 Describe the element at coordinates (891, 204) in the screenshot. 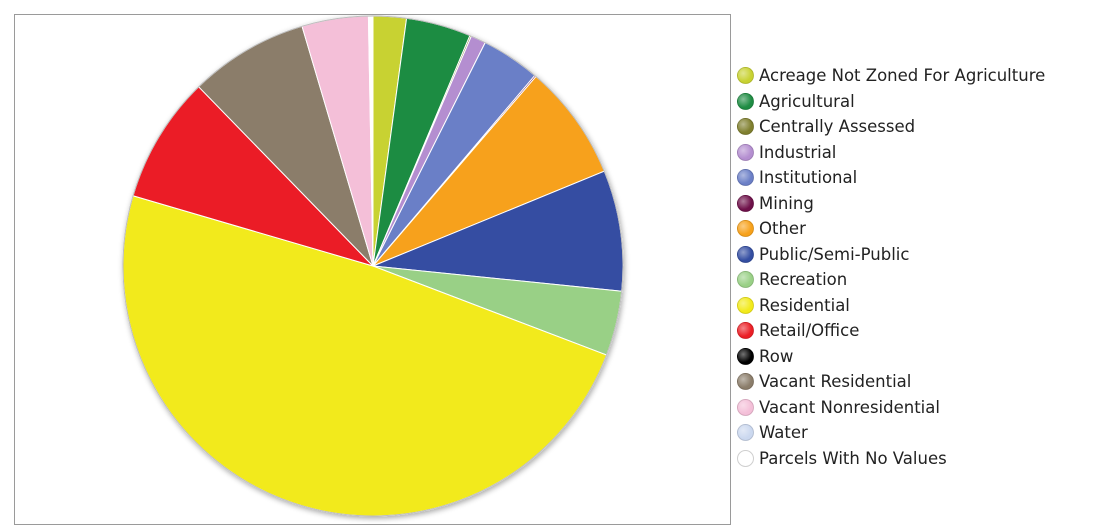

I see `legend-item-mining: Mining` at that location.